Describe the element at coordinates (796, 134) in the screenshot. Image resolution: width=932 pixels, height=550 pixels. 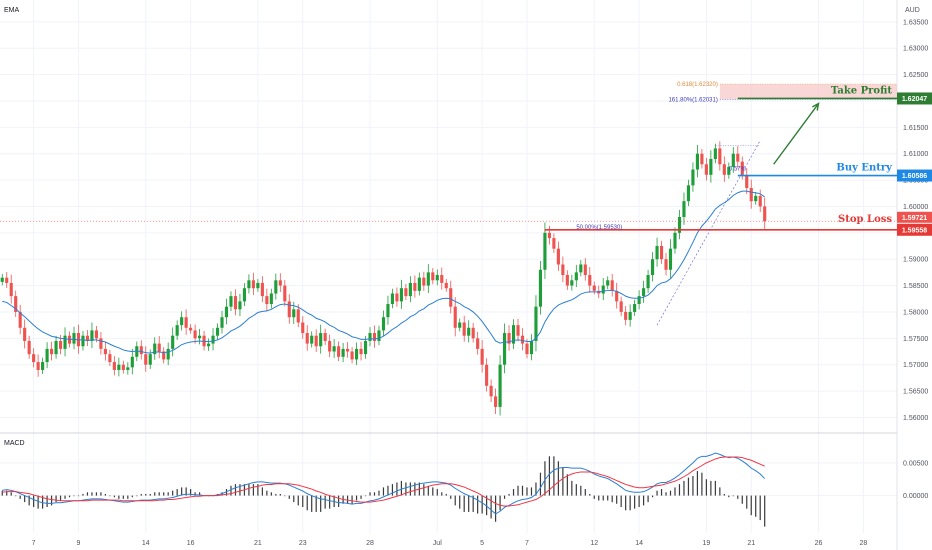
I see `target-arrow-shaft` at that location.